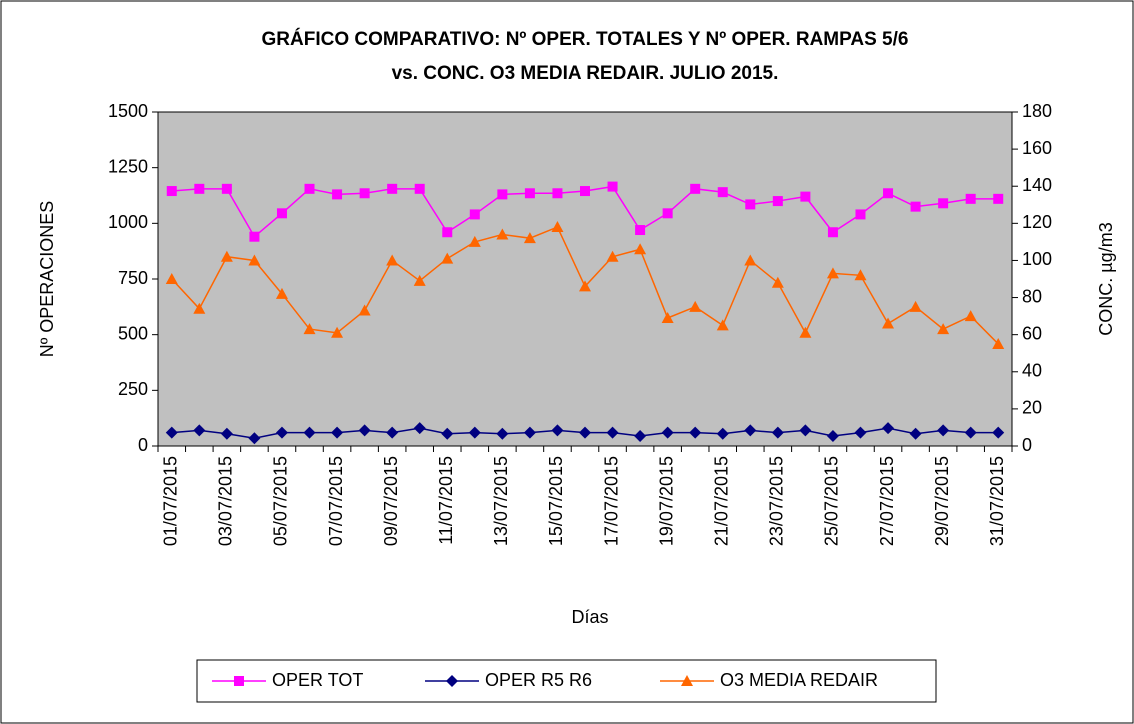  What do you see at coordinates (317, 680) in the screenshot?
I see `legend-label: OPER TOT` at bounding box center [317, 680].